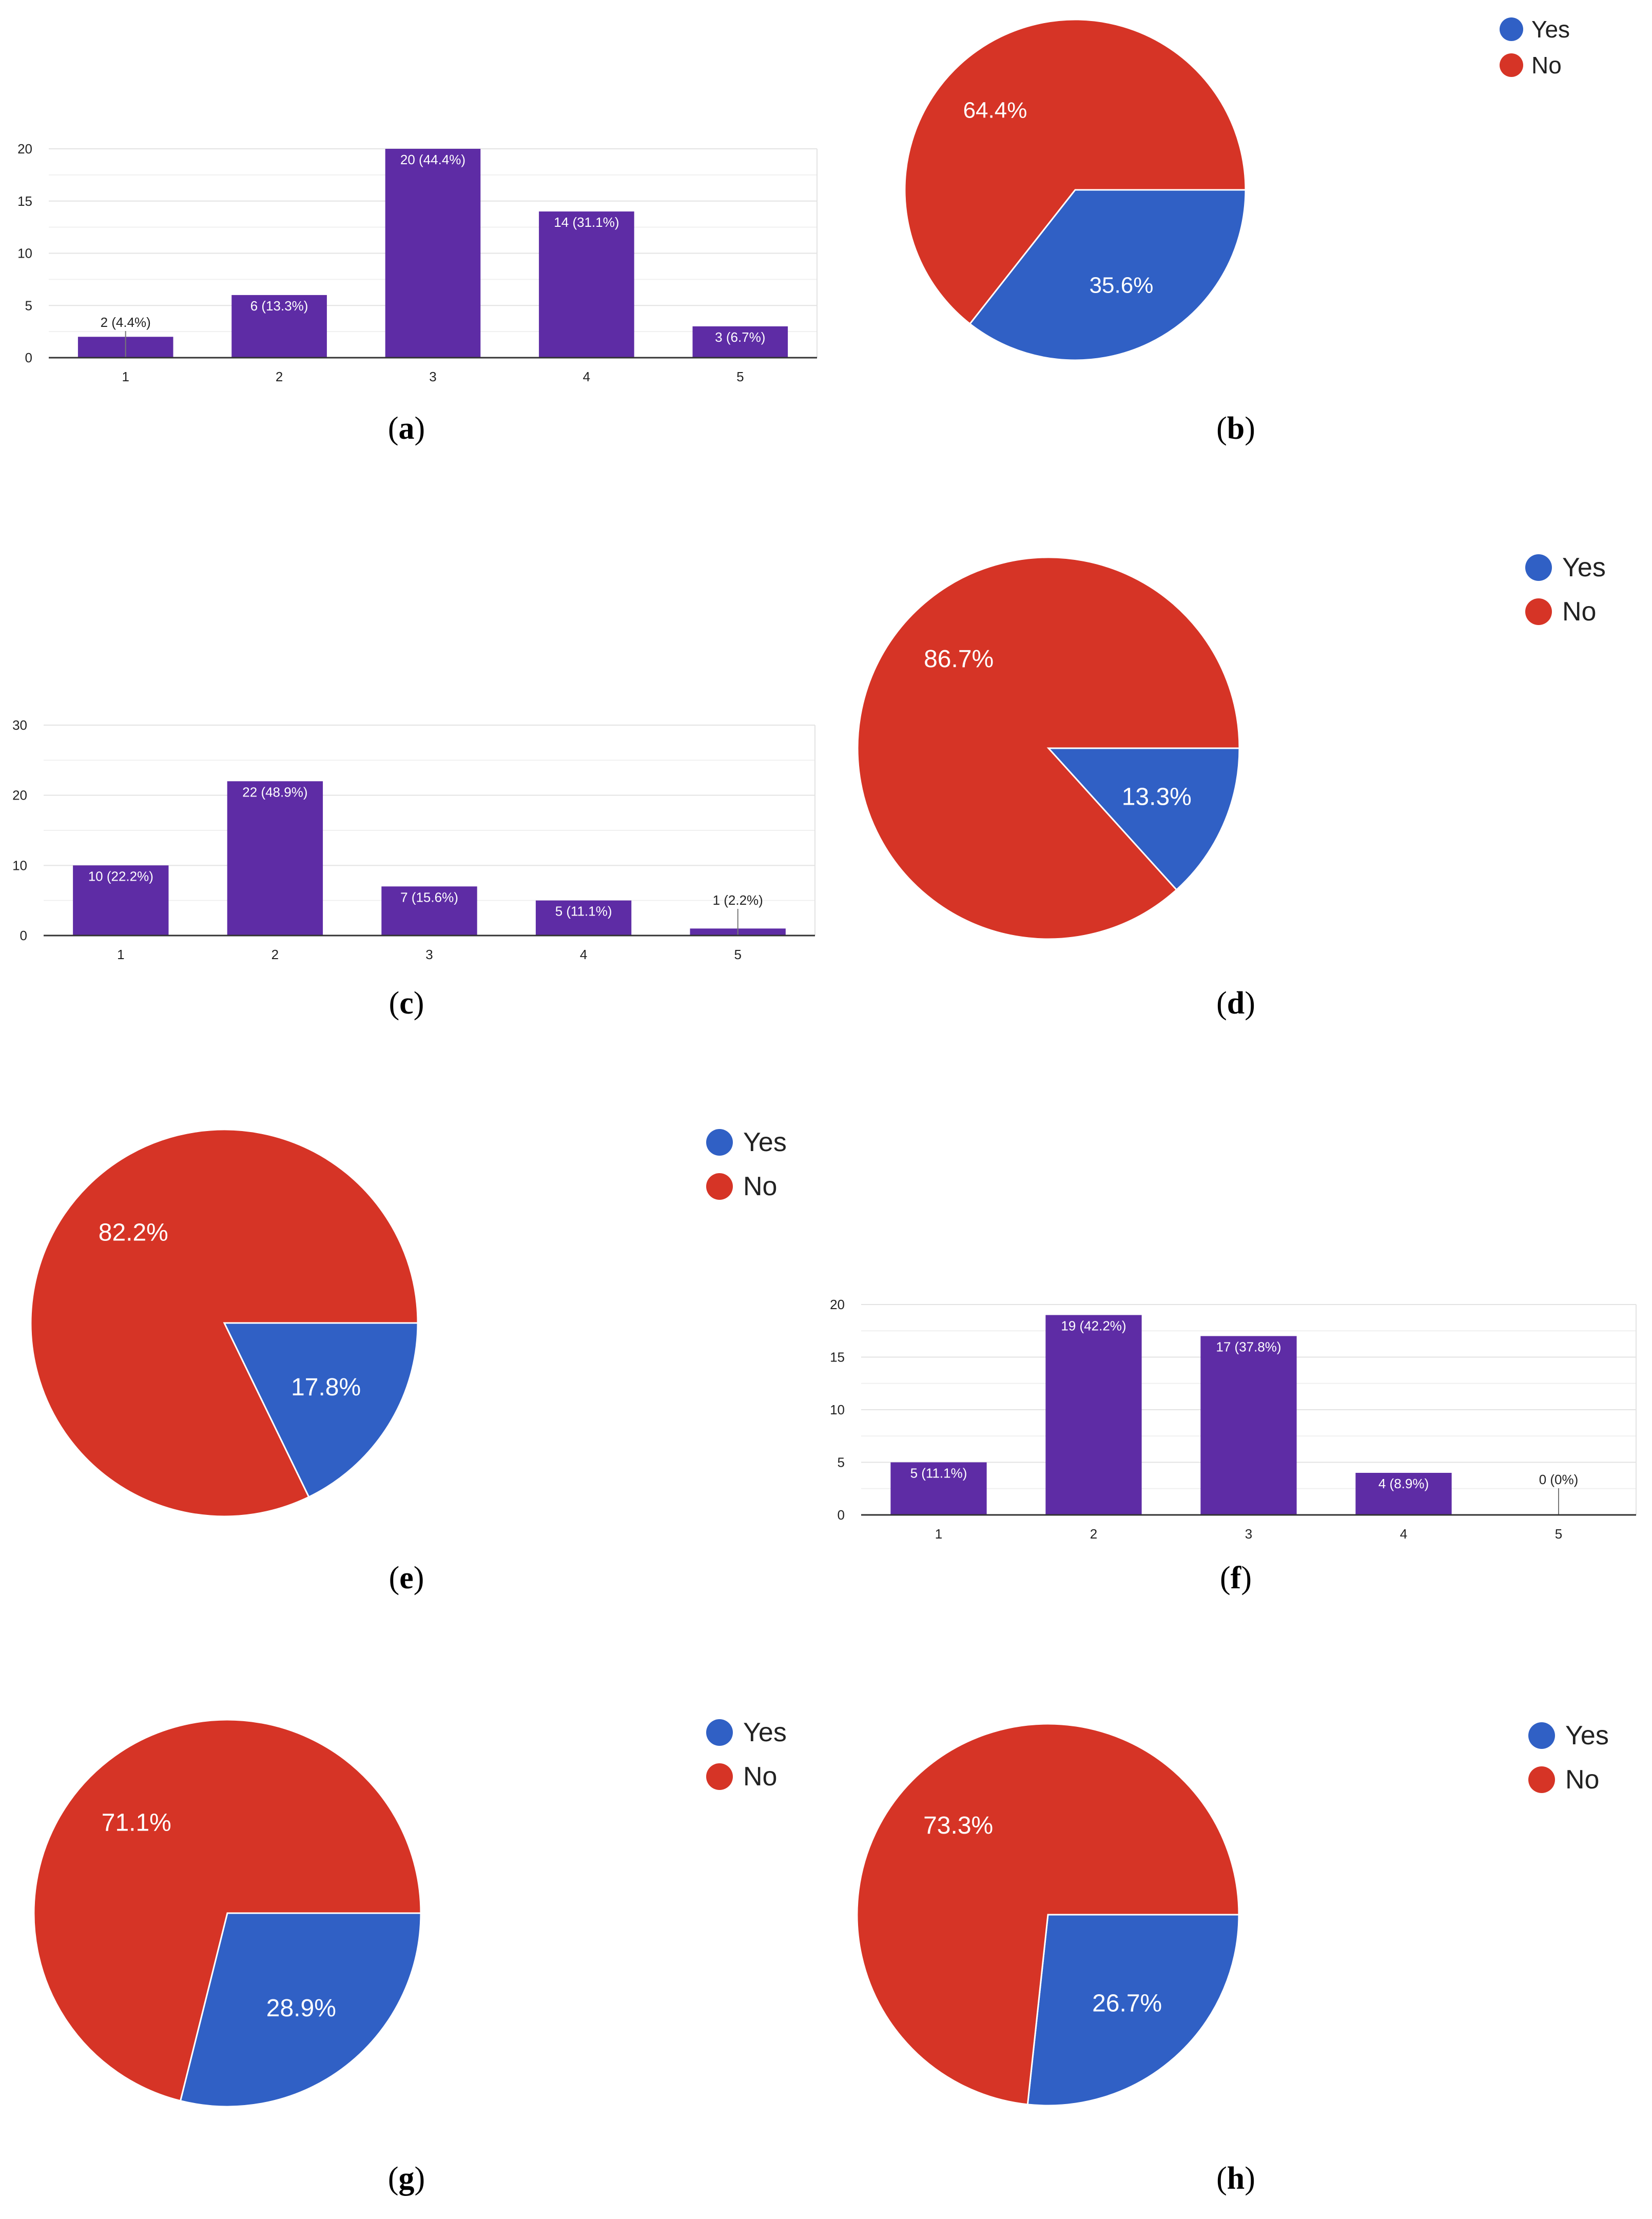  I want to click on pie-chart-h: 26.7% 73.3%, so click(1048, 1915).